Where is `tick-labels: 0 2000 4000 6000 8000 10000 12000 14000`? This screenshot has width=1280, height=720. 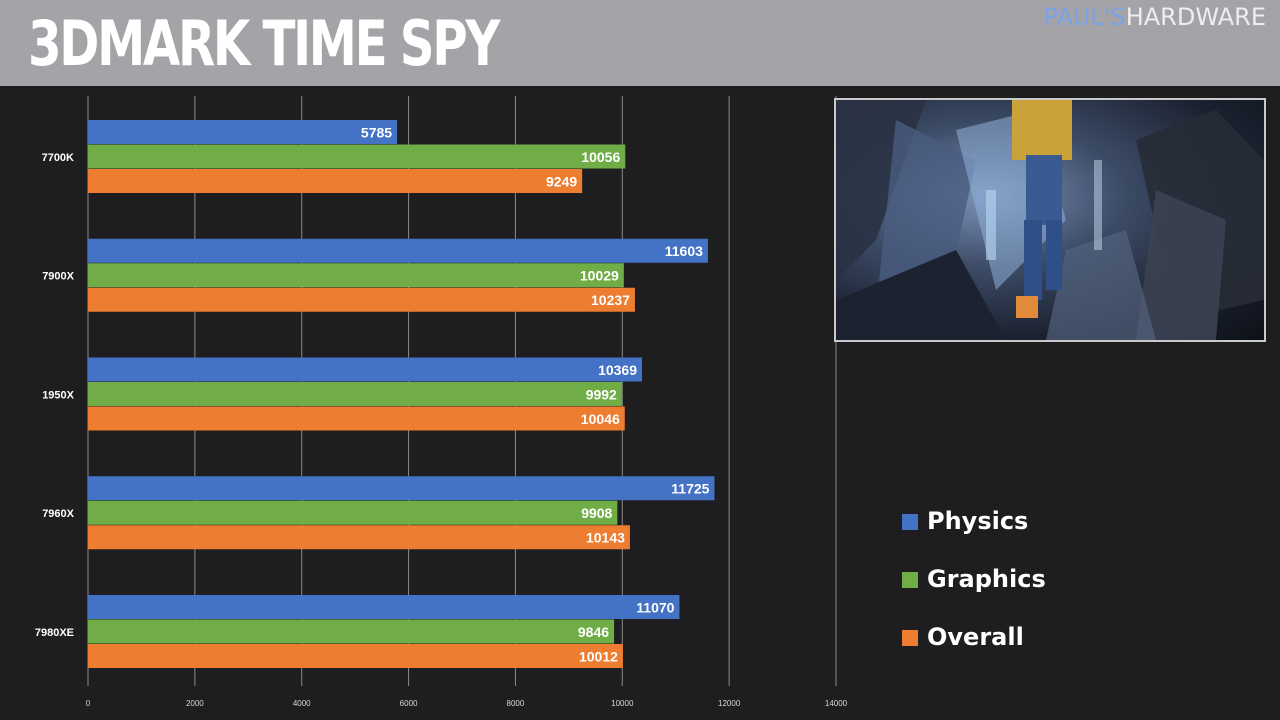 tick-labels: 0 2000 4000 6000 8000 10000 12000 14000 is located at coordinates (467, 703).